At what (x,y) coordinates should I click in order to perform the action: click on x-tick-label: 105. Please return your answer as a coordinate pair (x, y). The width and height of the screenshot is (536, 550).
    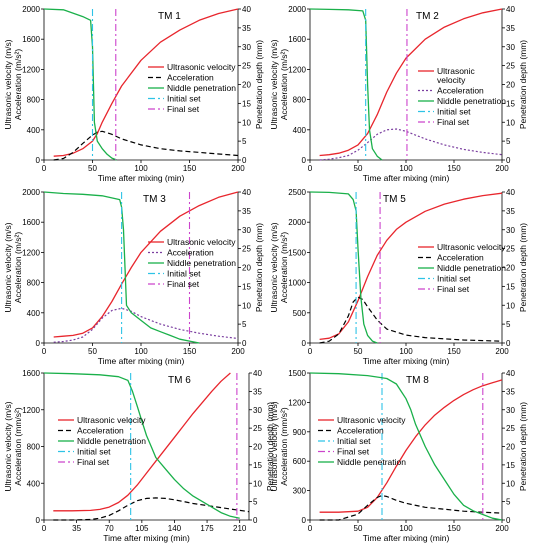
    Looking at the image, I should click on (142, 528).